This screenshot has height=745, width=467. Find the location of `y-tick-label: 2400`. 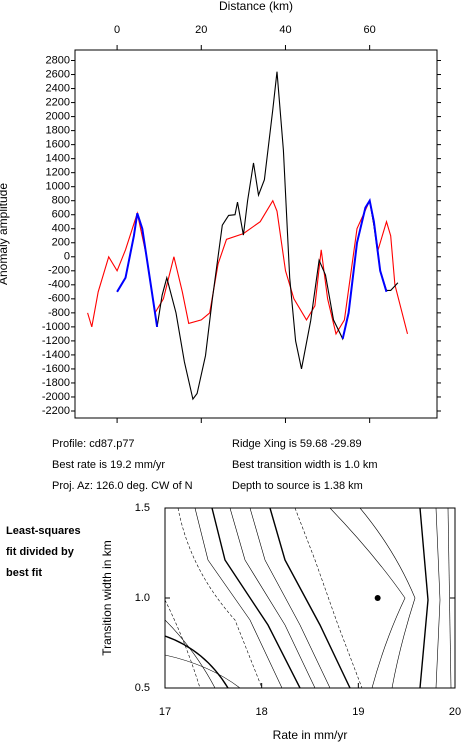

y-tick-label: 2400 is located at coordinates (58, 88).